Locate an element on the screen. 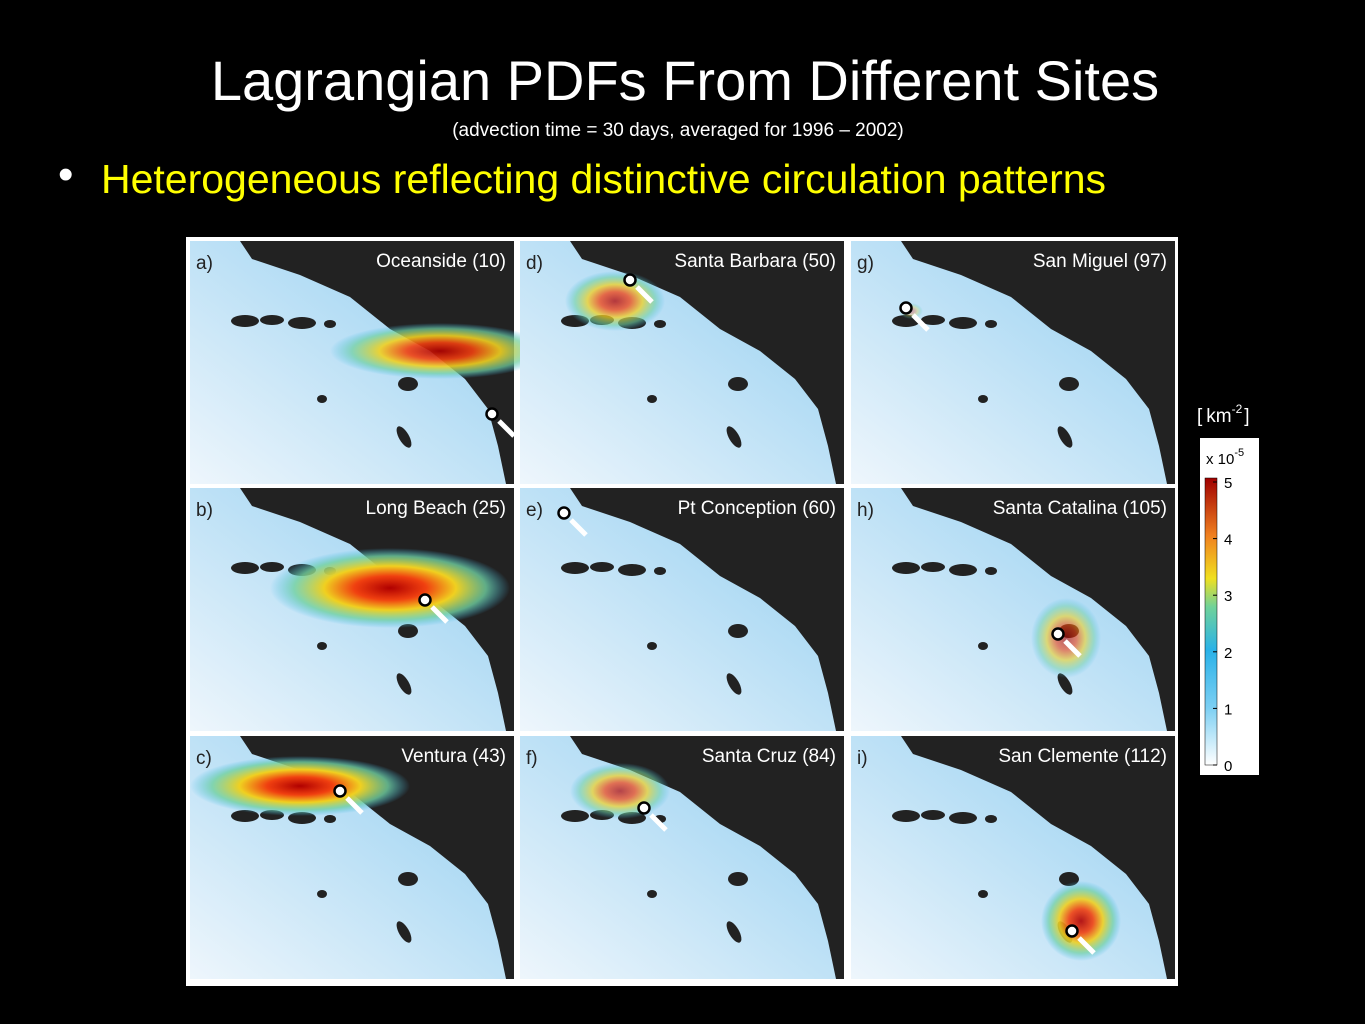 The image size is (1365, 1024). map-panel: a) Oceanside (10) is located at coordinates (370, 362).